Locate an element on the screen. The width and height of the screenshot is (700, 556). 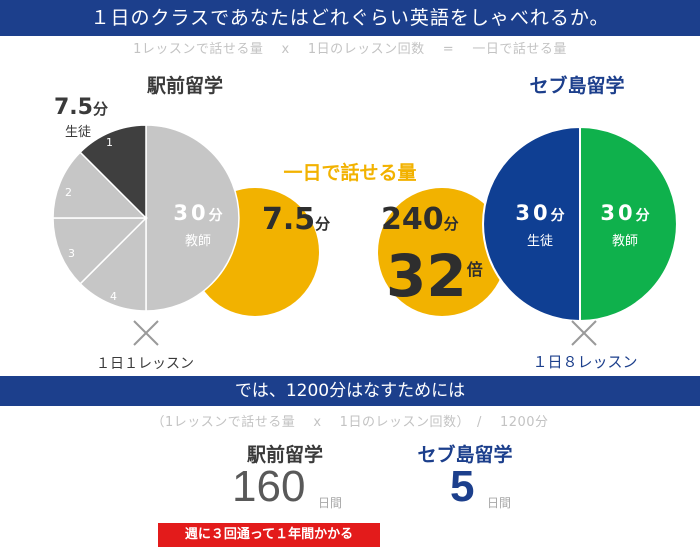
header-title: １日のクラスであなたはどれぐらい英語をしゃべれるか。 is located at coordinates (350, 18).